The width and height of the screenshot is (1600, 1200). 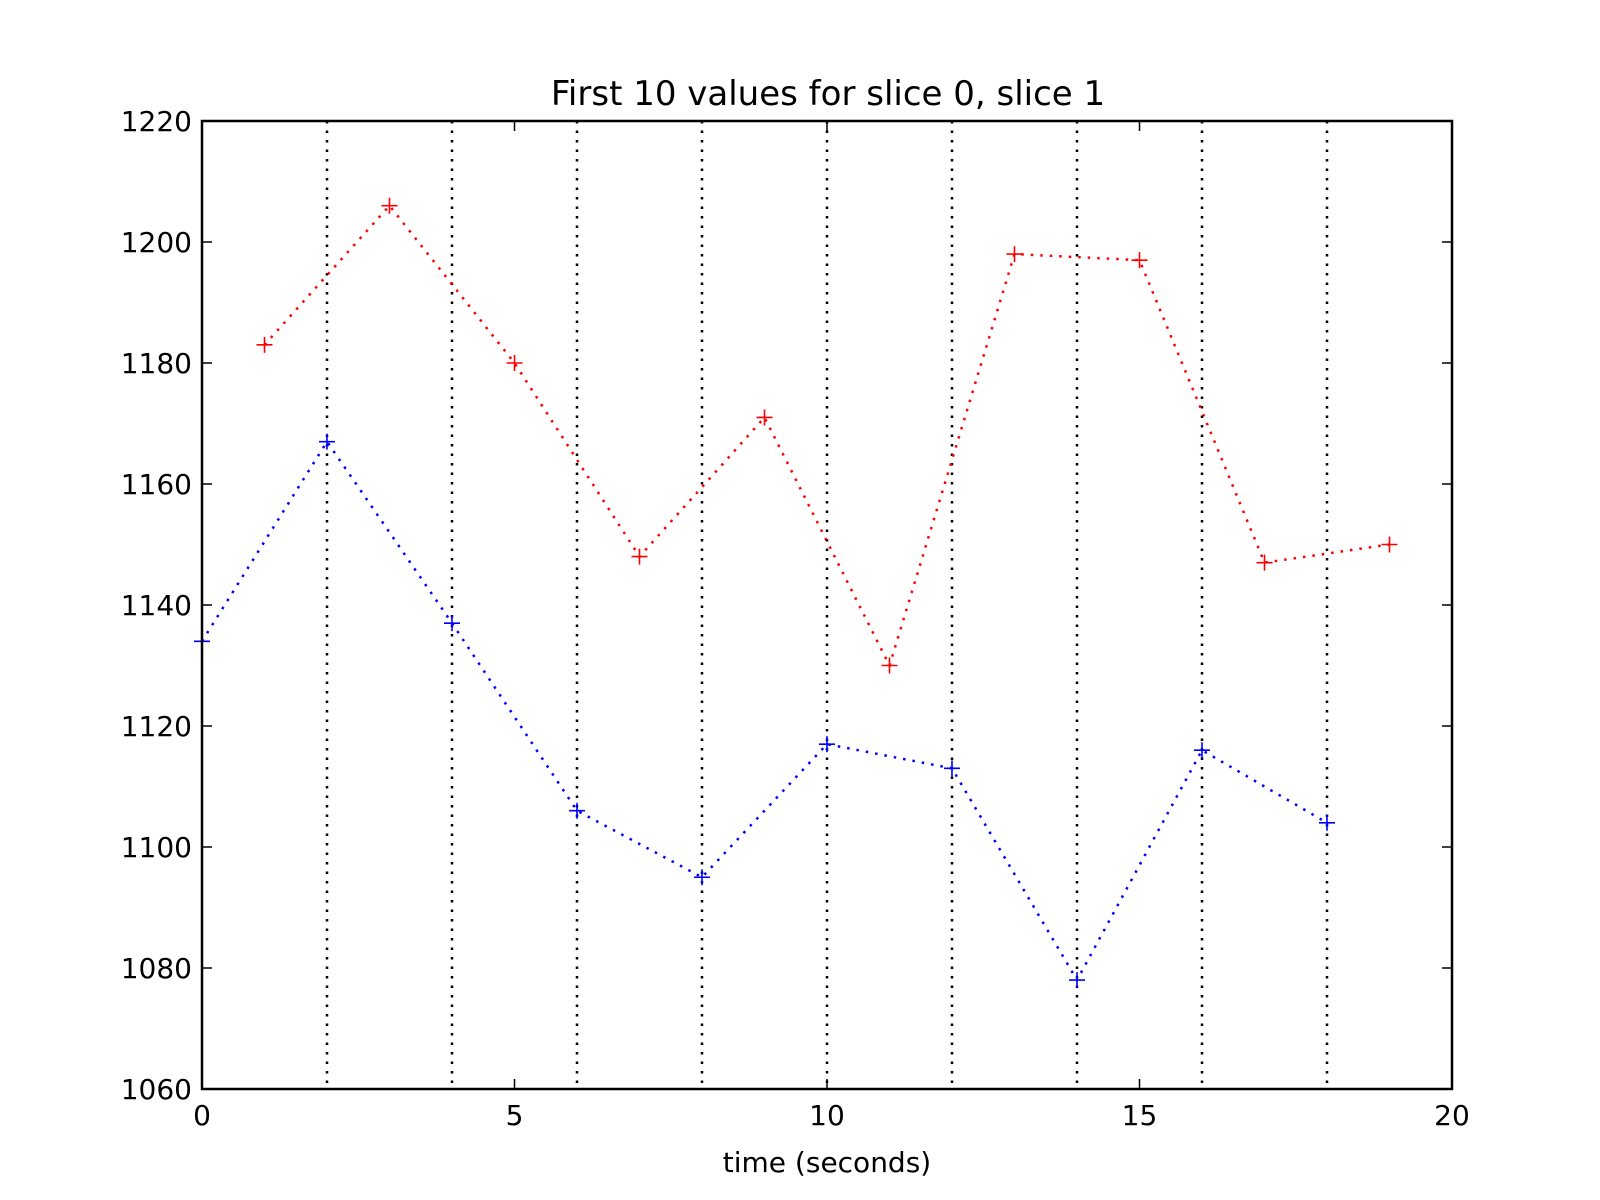 What do you see at coordinates (156, 121) in the screenshot?
I see `y-tick-label: 1220` at bounding box center [156, 121].